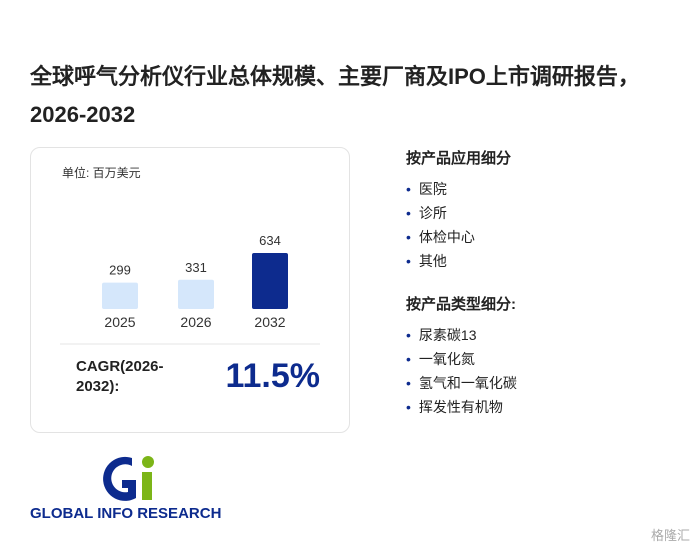  Describe the element at coordinates (440, 359) in the screenshot. I see `segment-item: 一氧化氮` at that location.